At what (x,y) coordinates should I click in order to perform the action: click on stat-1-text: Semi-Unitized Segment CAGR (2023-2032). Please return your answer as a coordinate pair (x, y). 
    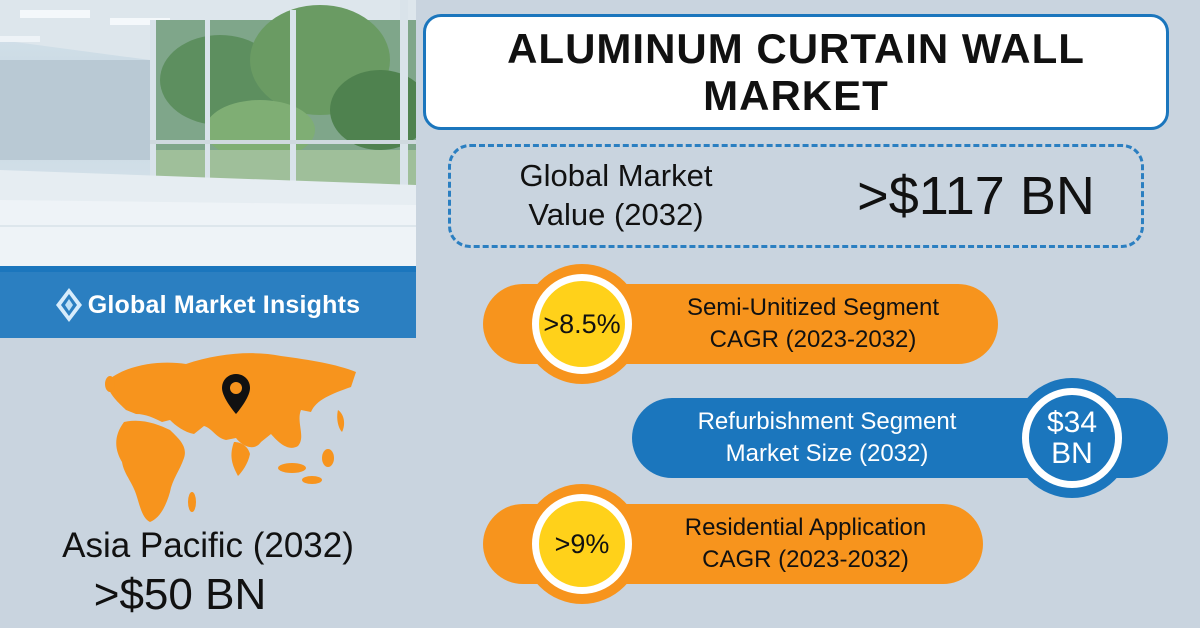
    Looking at the image, I should click on (813, 324).